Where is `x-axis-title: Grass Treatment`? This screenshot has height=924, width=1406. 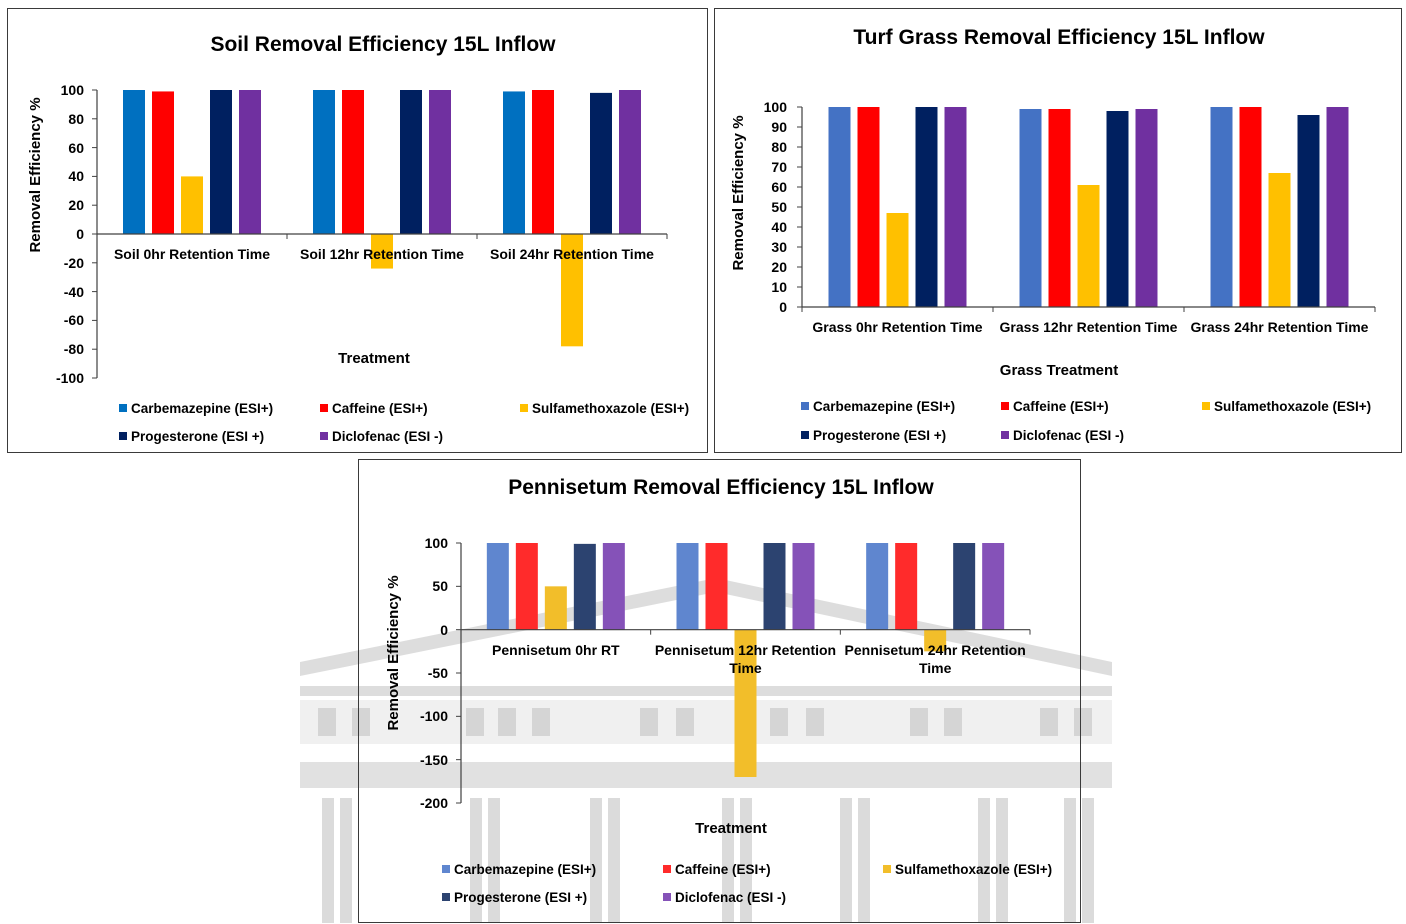 x-axis-title: Grass Treatment is located at coordinates (1059, 370).